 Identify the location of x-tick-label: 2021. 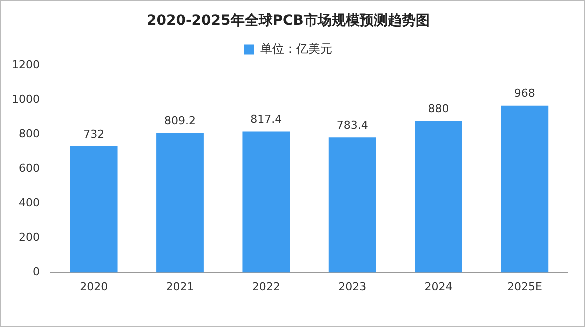
(180, 287).